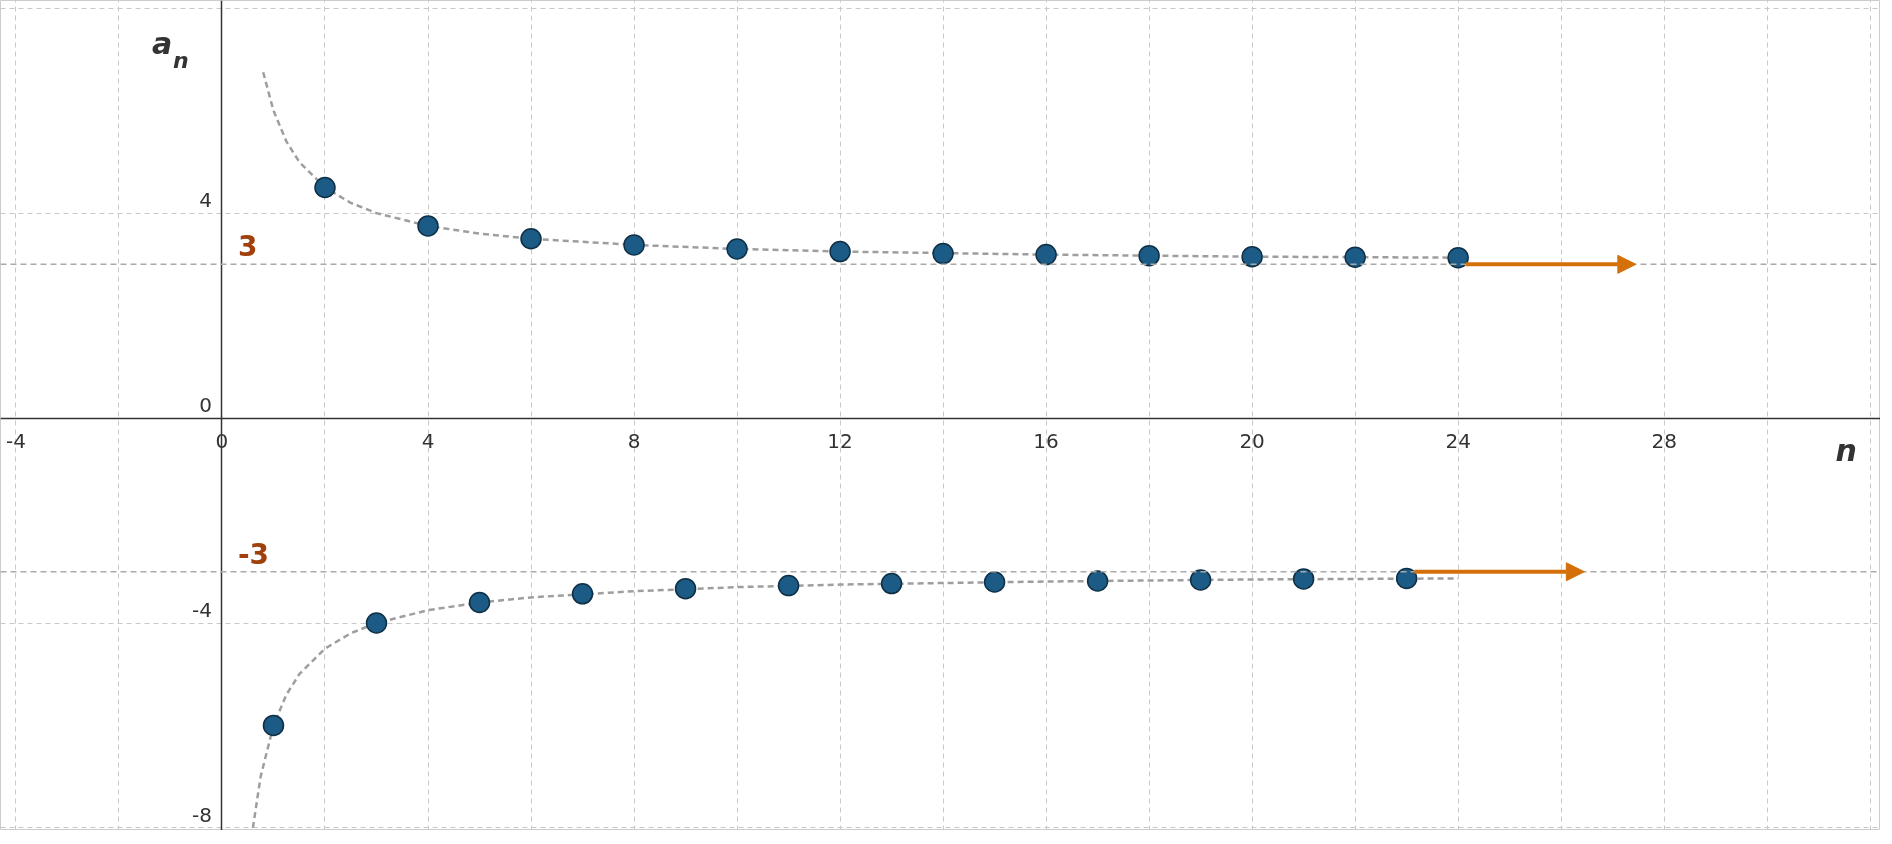 This screenshot has width=1892, height=844. I want to click on y-tick-label: -4, so click(202, 610).